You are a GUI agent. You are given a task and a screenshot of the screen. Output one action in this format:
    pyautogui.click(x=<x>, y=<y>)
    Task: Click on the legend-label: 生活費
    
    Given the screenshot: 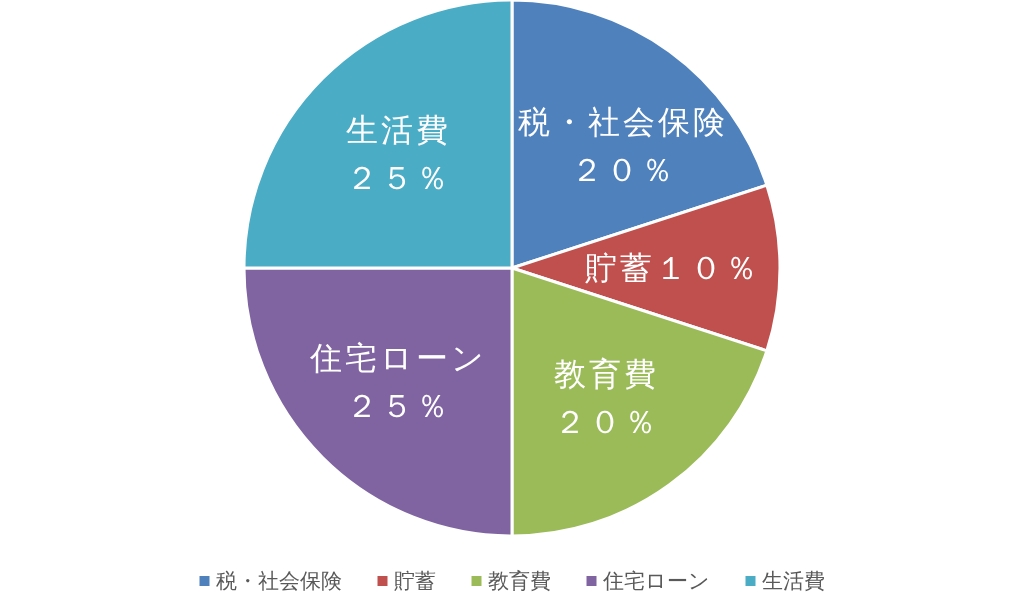 What is the action you would take?
    pyautogui.click(x=793, y=581)
    